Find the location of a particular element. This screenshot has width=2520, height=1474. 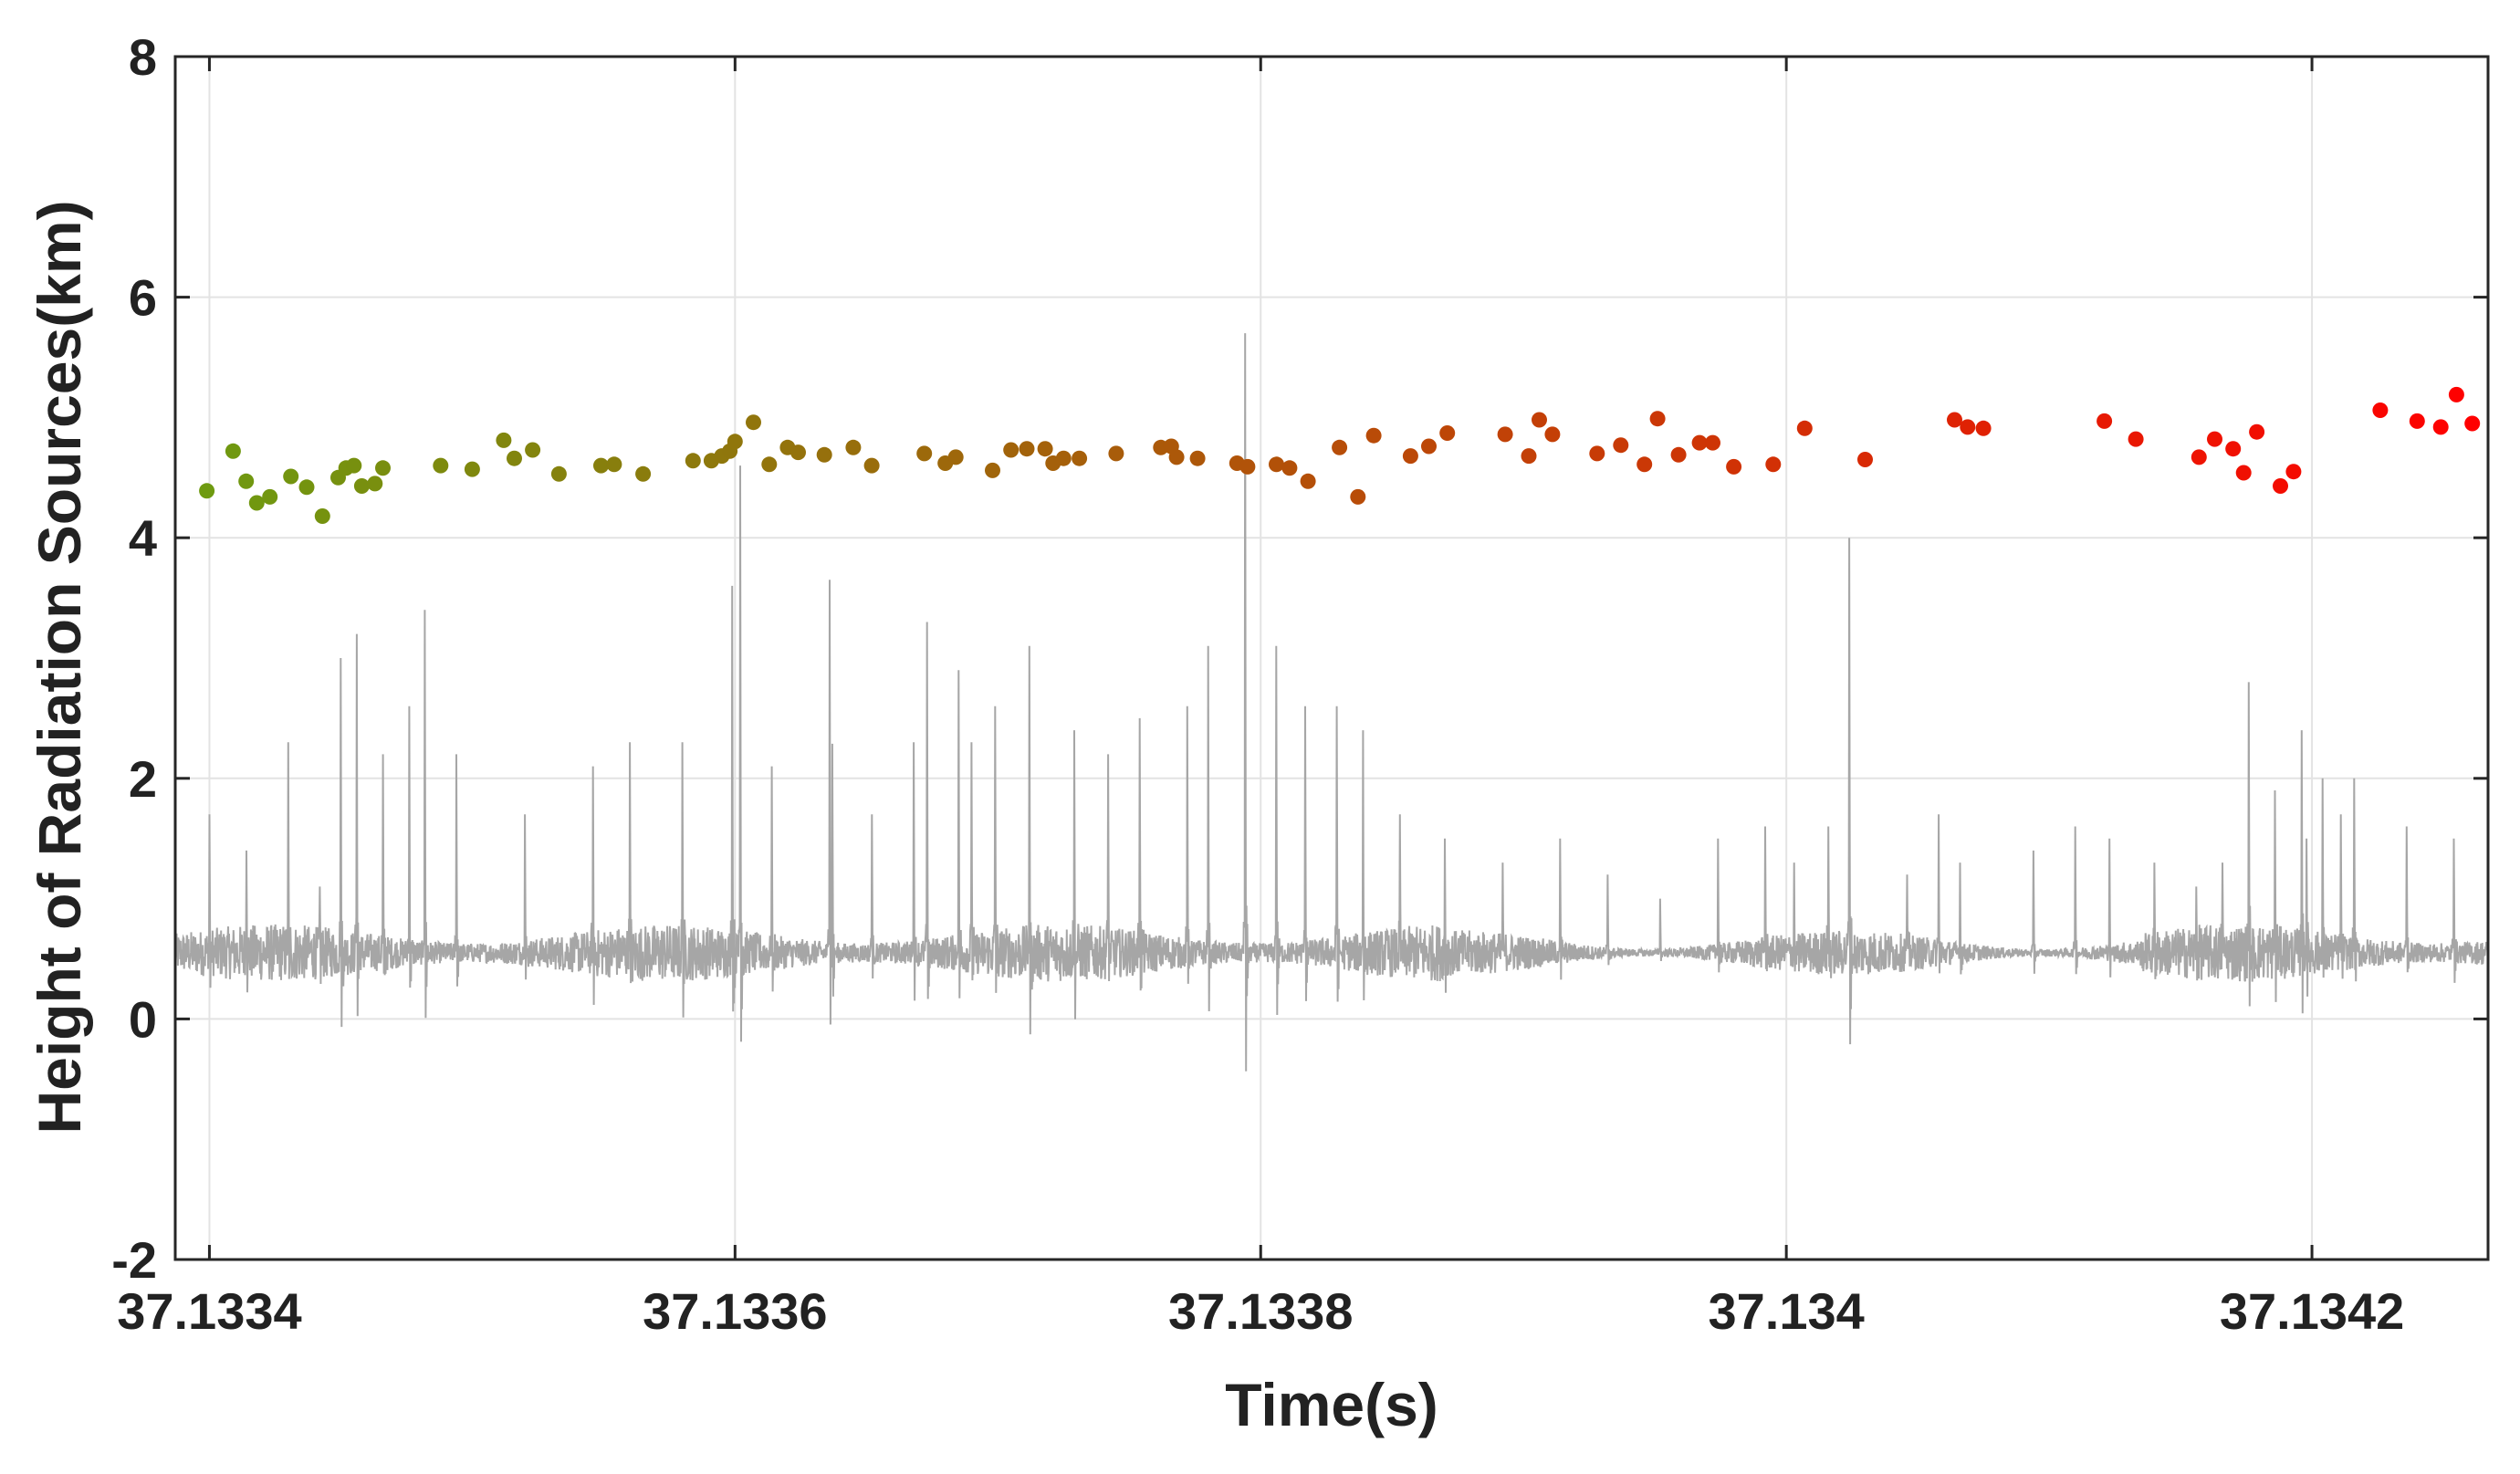

x-tick-label: 37.1338 is located at coordinates (1261, 1311).